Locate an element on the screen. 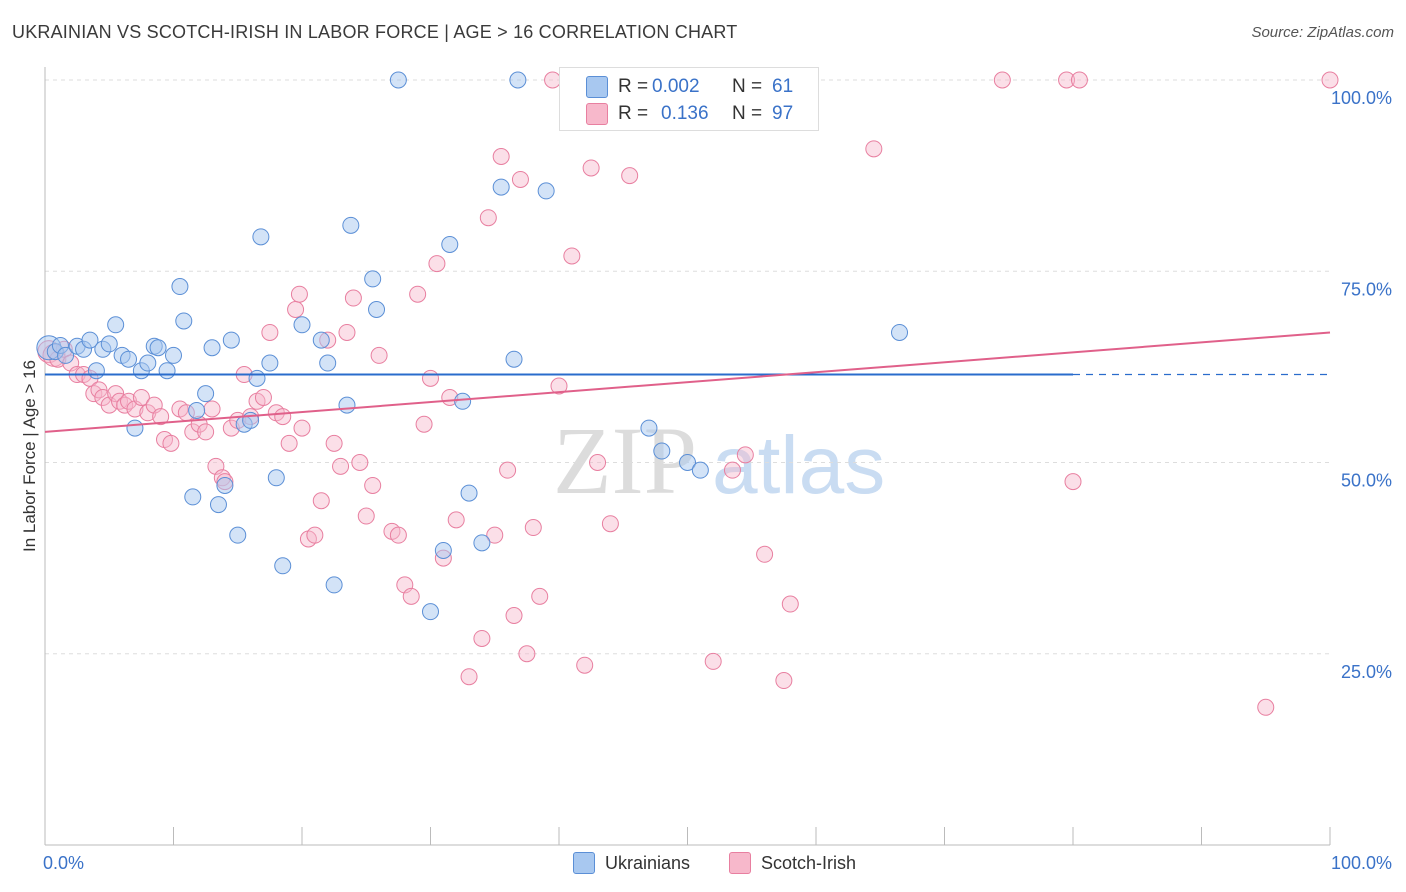 This screenshot has height=892, width=1406. y-tick-label-25: 25.0% is located at coordinates (1366, 672).